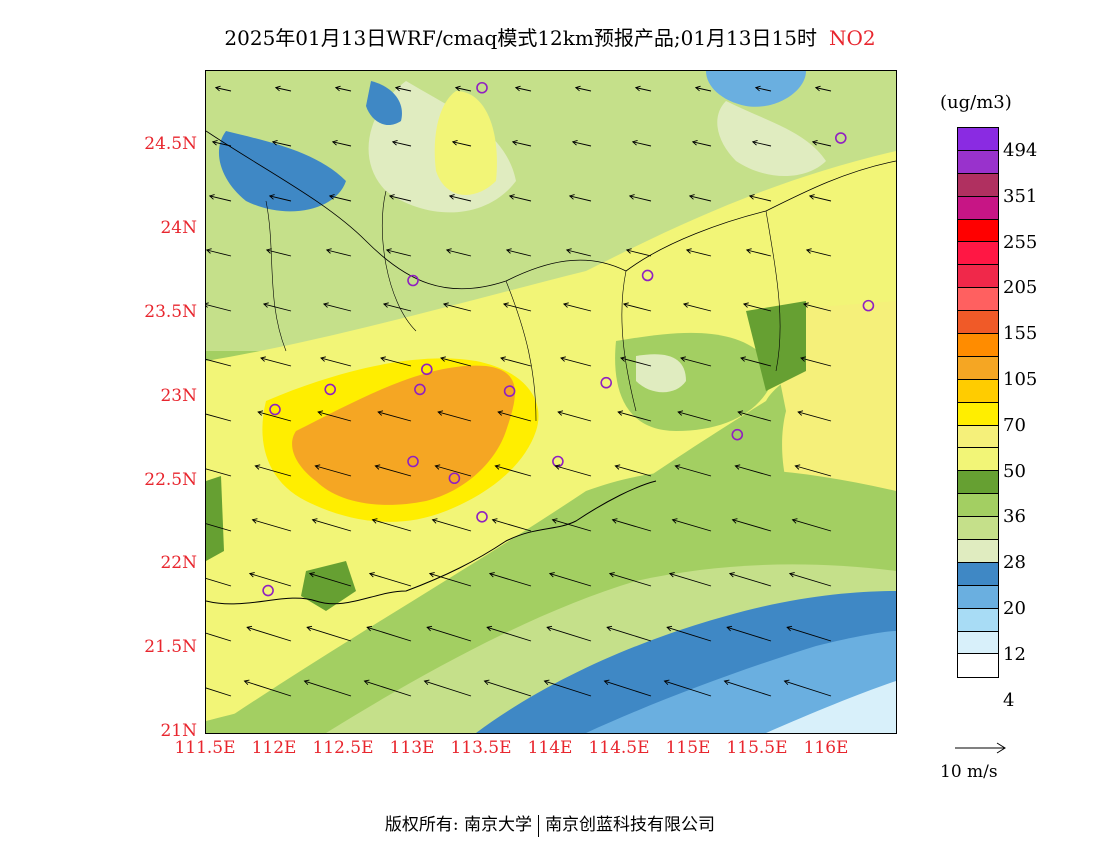  Describe the element at coordinates (630, 825) in the screenshot. I see `footer-company: 南京创蓝科技有限公司` at that location.